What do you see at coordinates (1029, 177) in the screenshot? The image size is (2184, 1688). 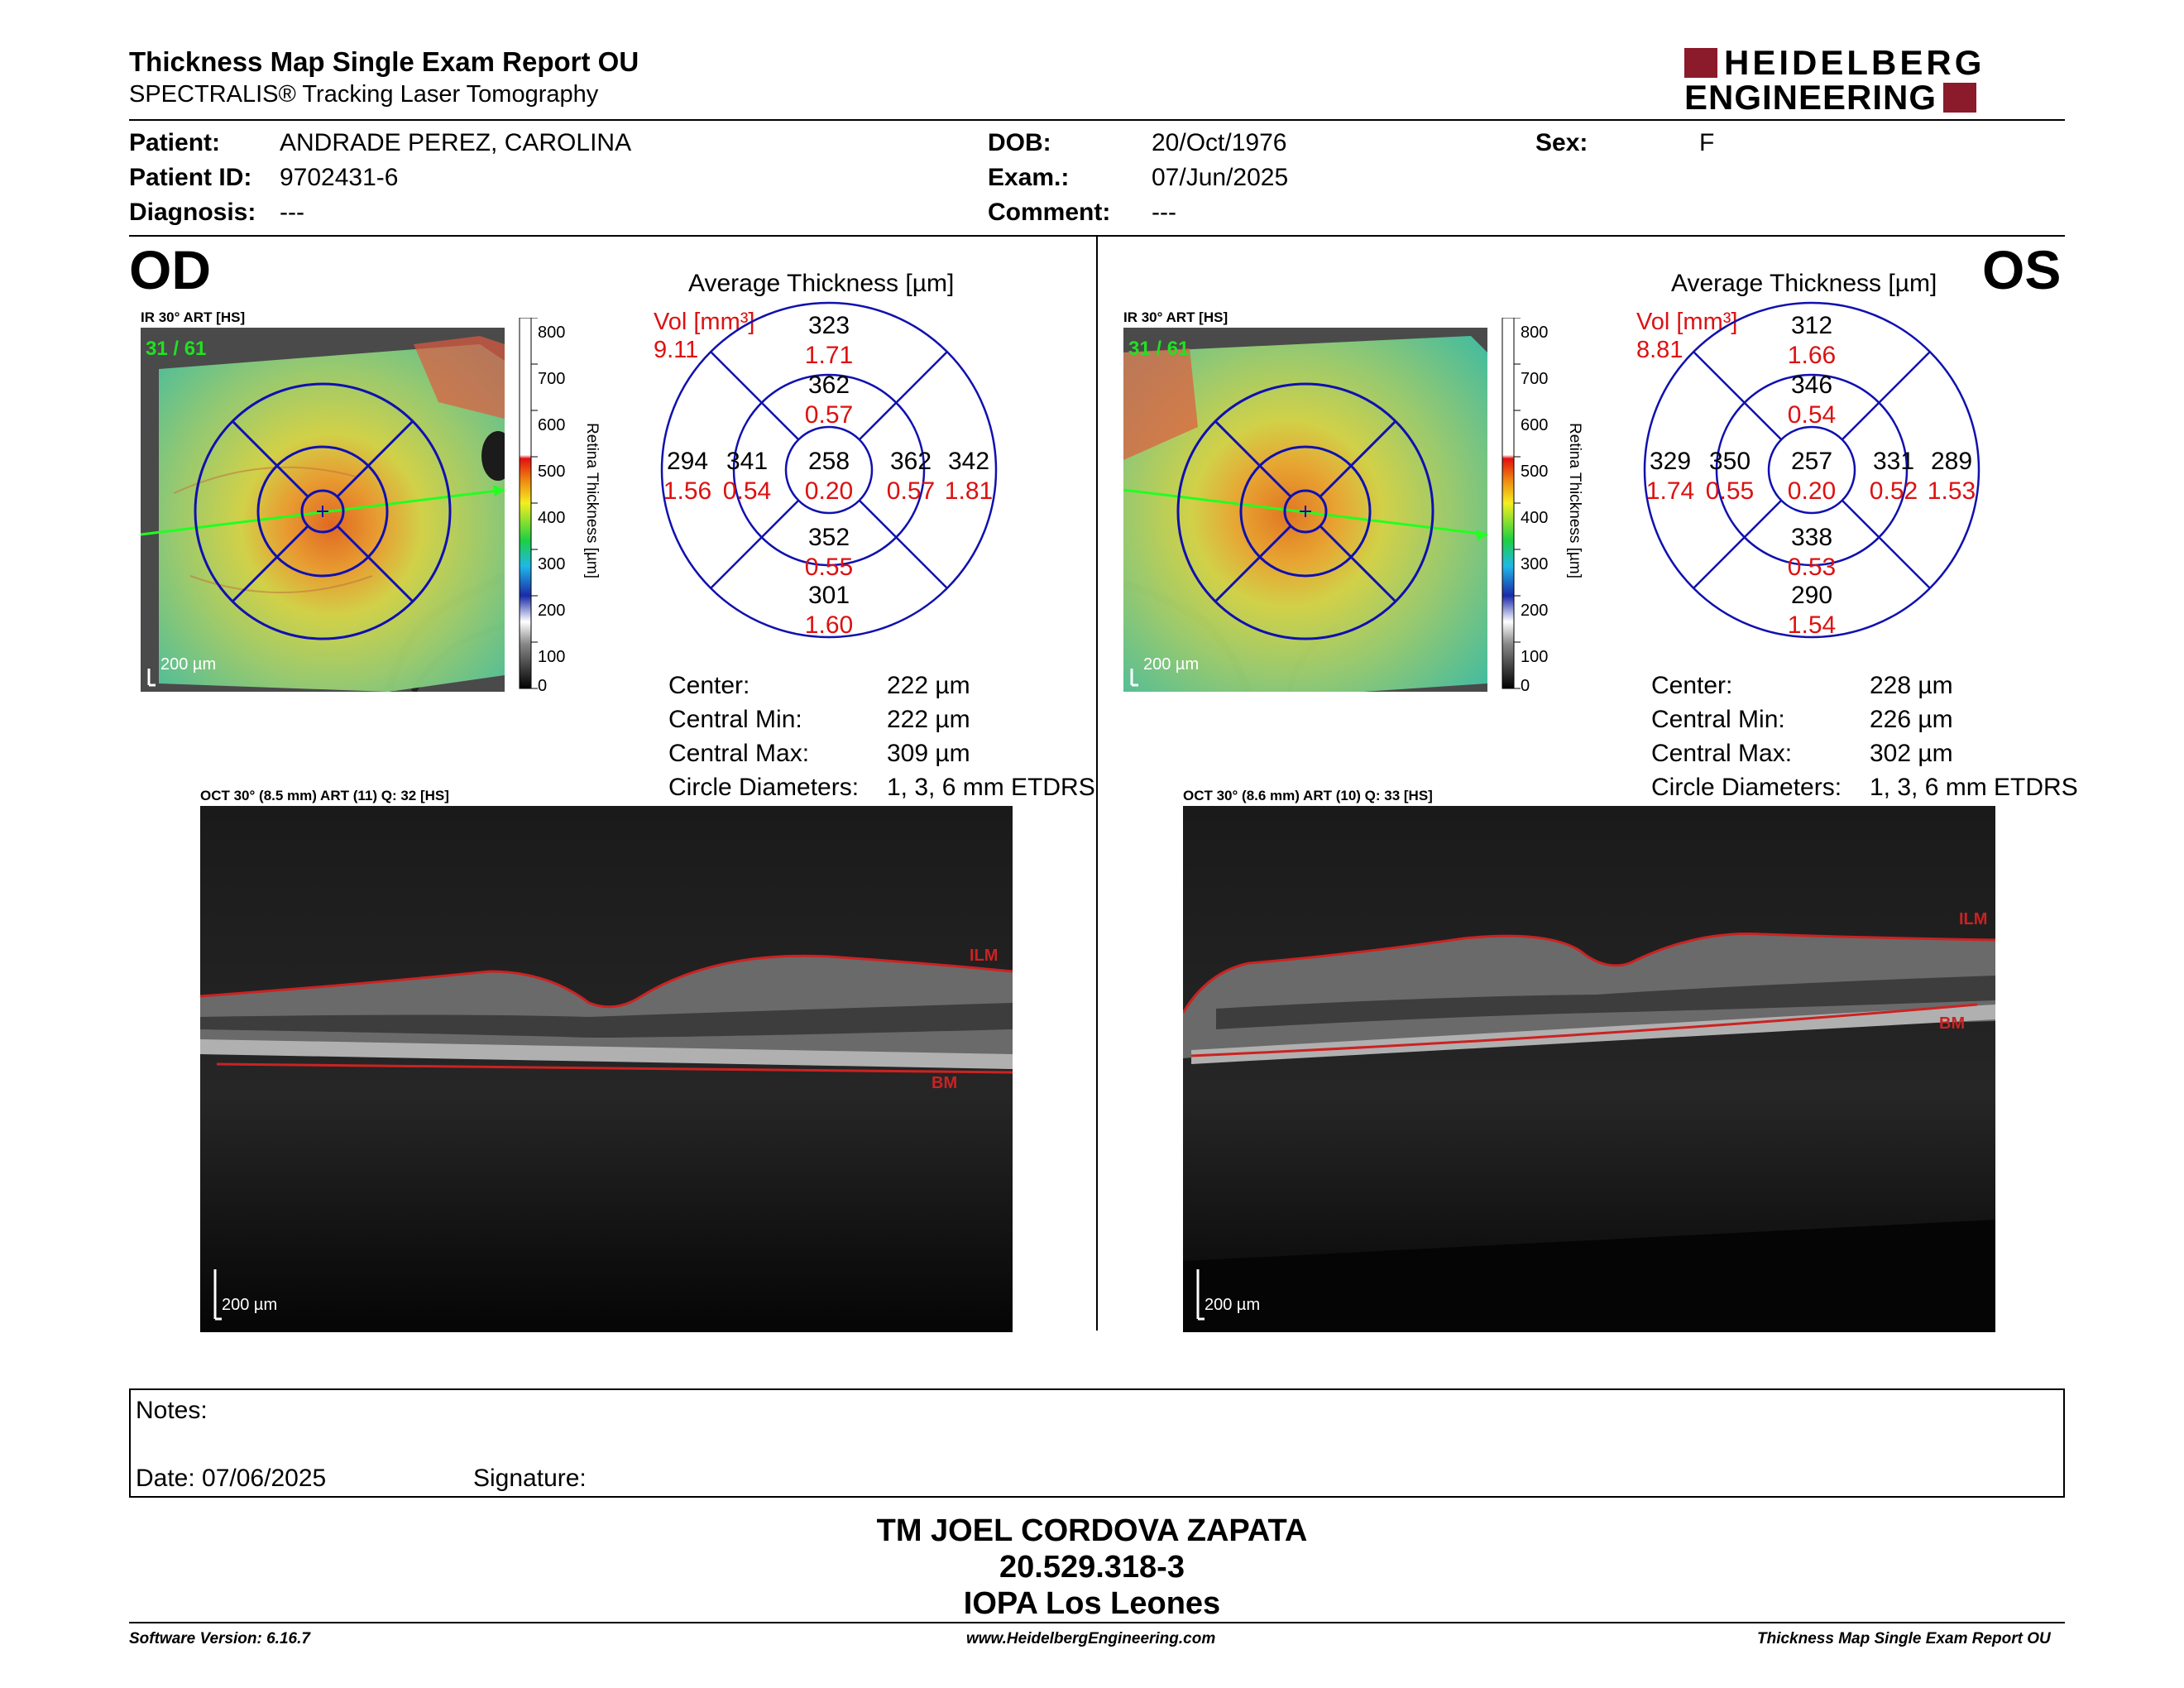 I see `exam-label: Exam.:` at bounding box center [1029, 177].